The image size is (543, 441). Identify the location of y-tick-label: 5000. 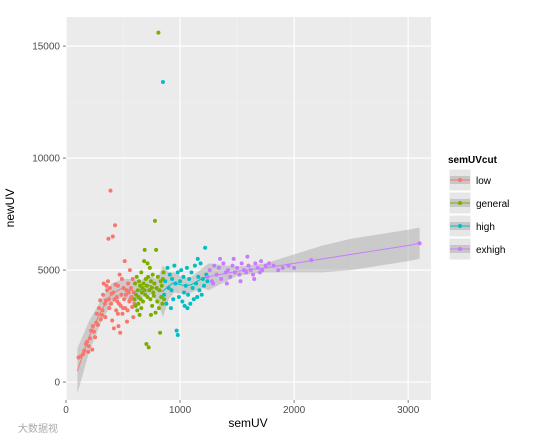
(49, 271).